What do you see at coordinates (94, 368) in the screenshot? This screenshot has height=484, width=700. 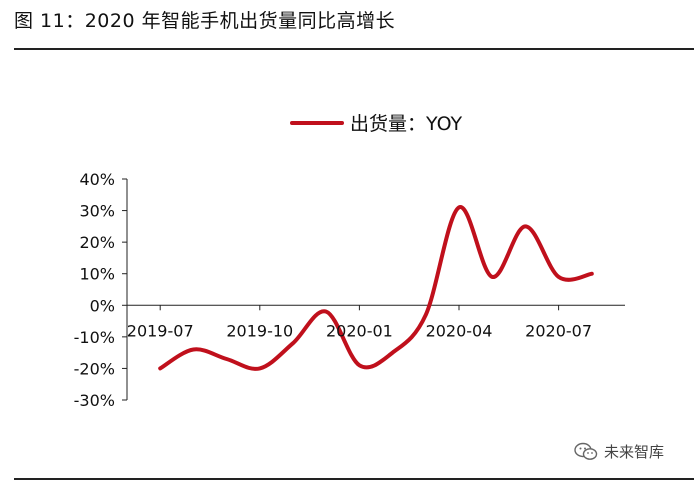 I see `y-tick-label: -20%` at bounding box center [94, 368].